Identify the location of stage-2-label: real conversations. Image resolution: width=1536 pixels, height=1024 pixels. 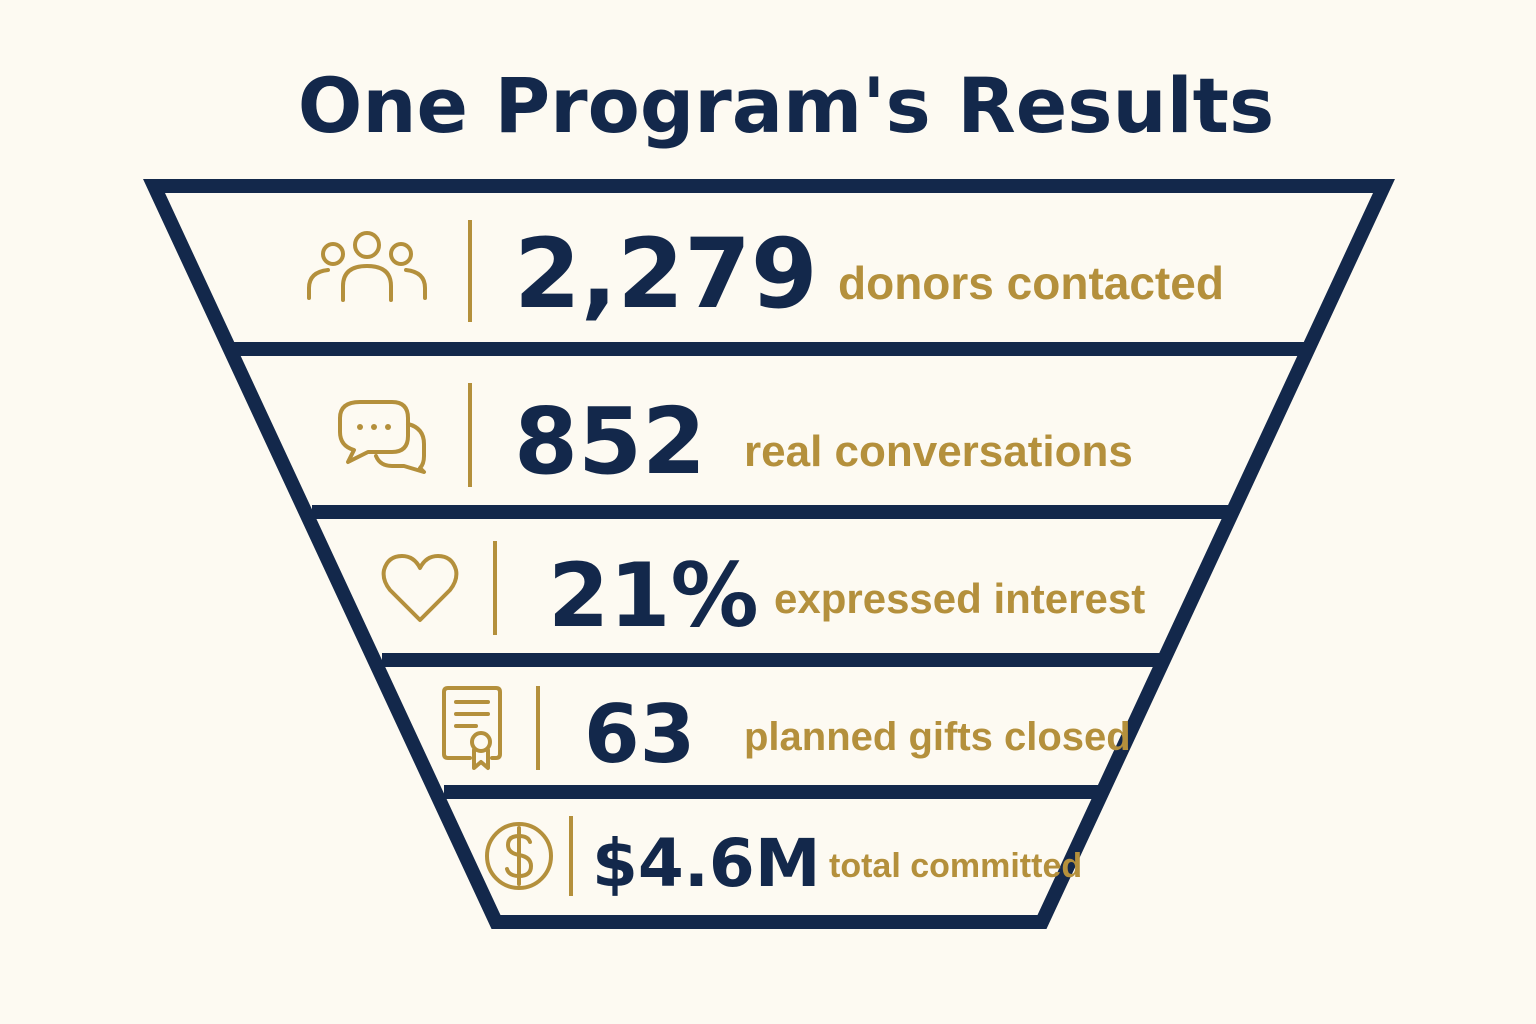
(938, 451).